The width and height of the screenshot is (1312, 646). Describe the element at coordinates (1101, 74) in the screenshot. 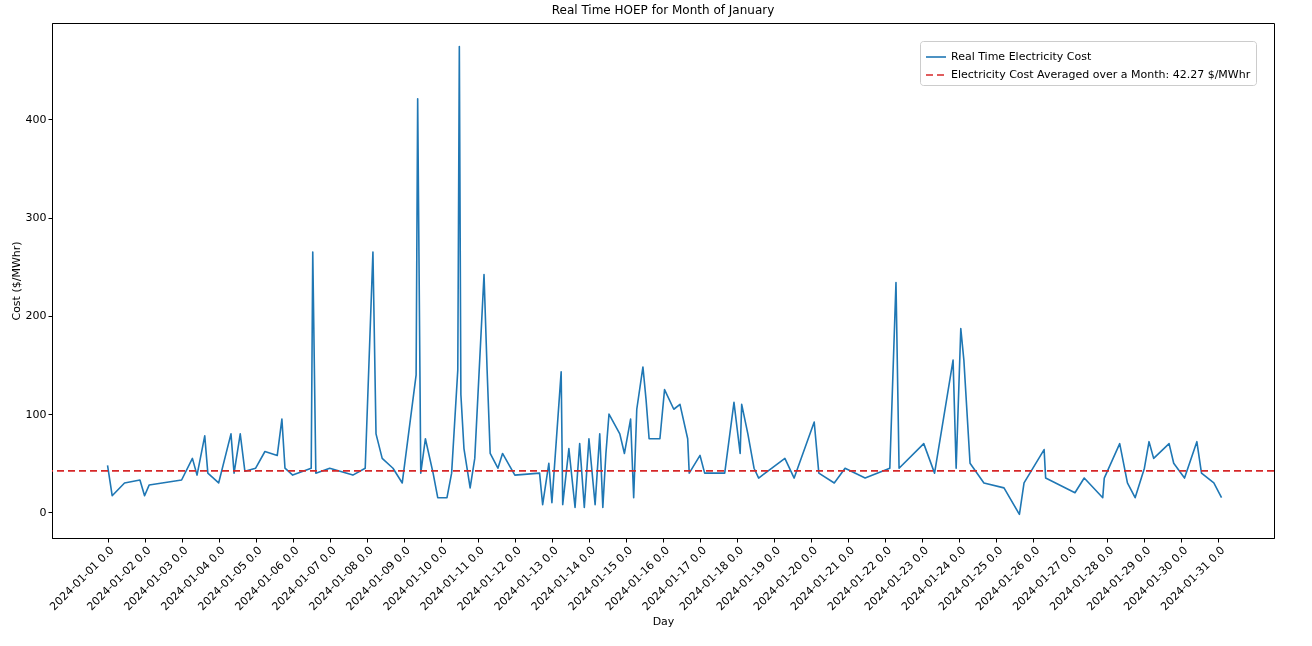

I see `legend-label: Electricity Cost Averaged over a Month: 42.27 $/MWhr` at that location.